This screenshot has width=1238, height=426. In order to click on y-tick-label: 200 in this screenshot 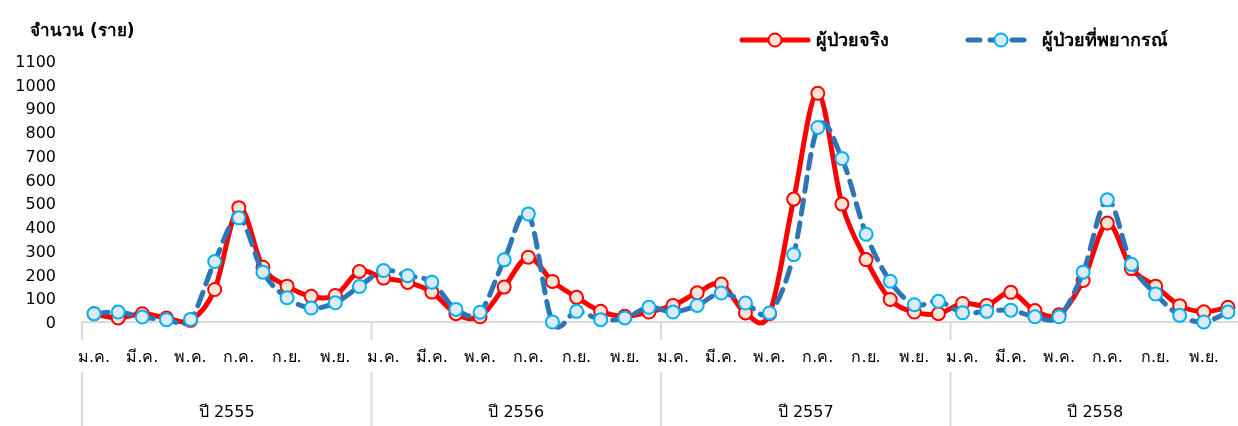, I will do `click(40, 275)`.